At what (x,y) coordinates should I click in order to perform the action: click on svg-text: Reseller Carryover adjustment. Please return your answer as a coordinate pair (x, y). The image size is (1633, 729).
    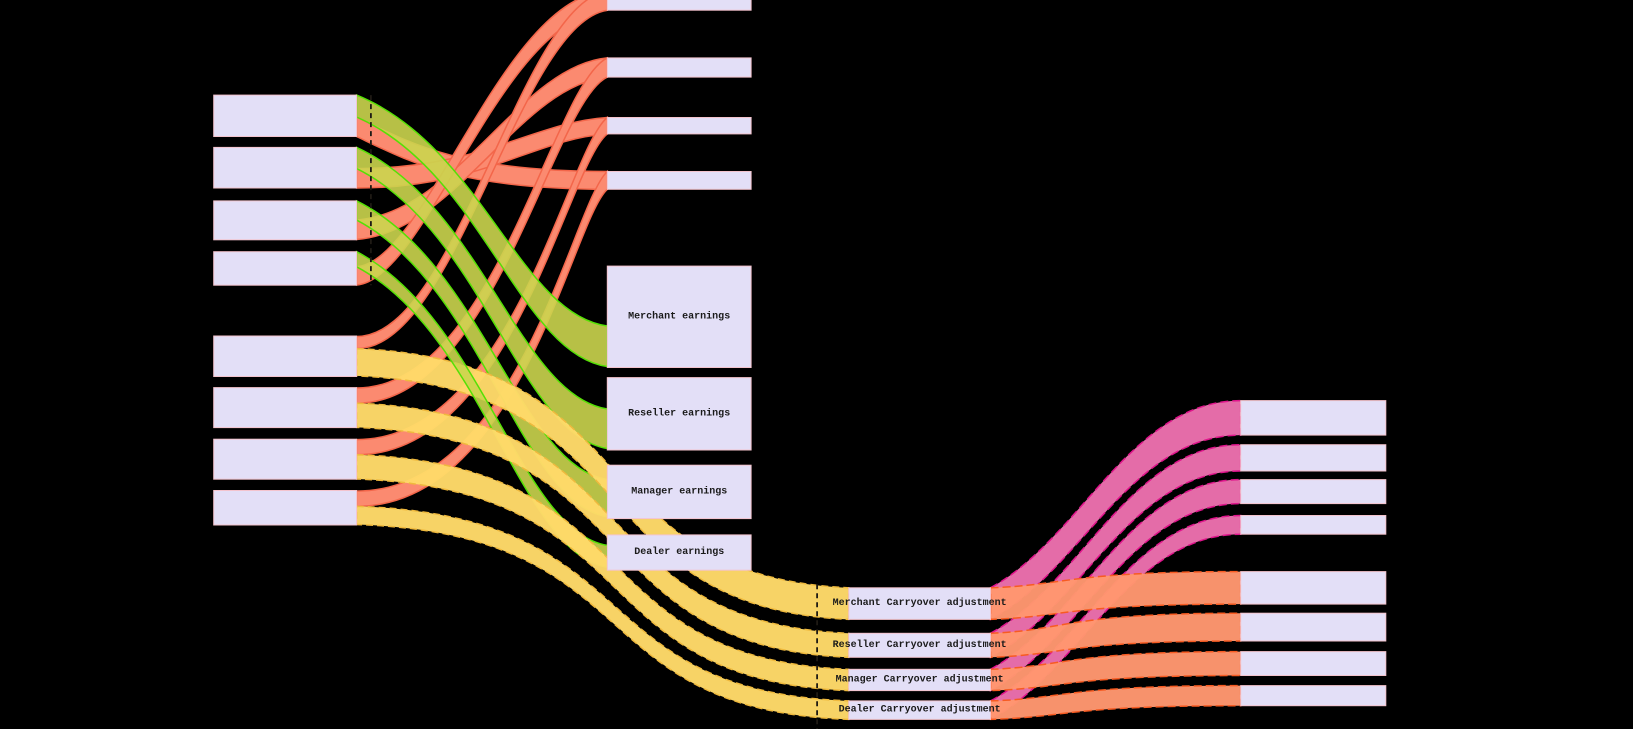
    Looking at the image, I should click on (920, 645).